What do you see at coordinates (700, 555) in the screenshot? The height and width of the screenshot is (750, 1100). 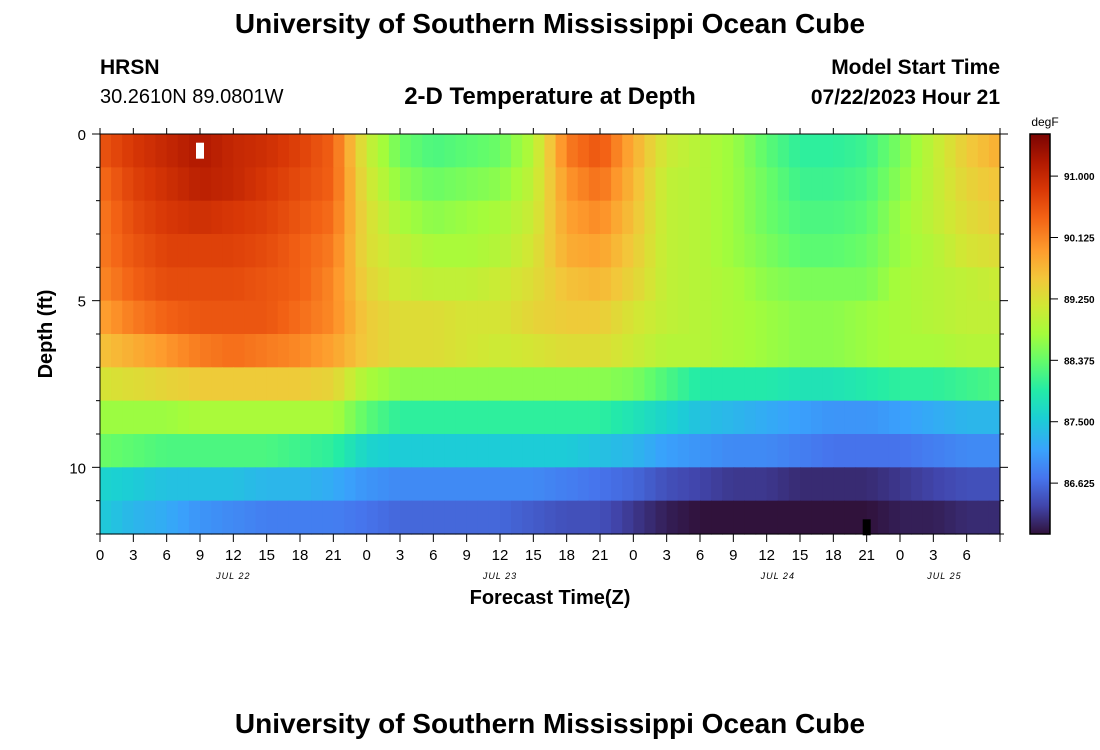 I see `x-tick-label: 6` at bounding box center [700, 555].